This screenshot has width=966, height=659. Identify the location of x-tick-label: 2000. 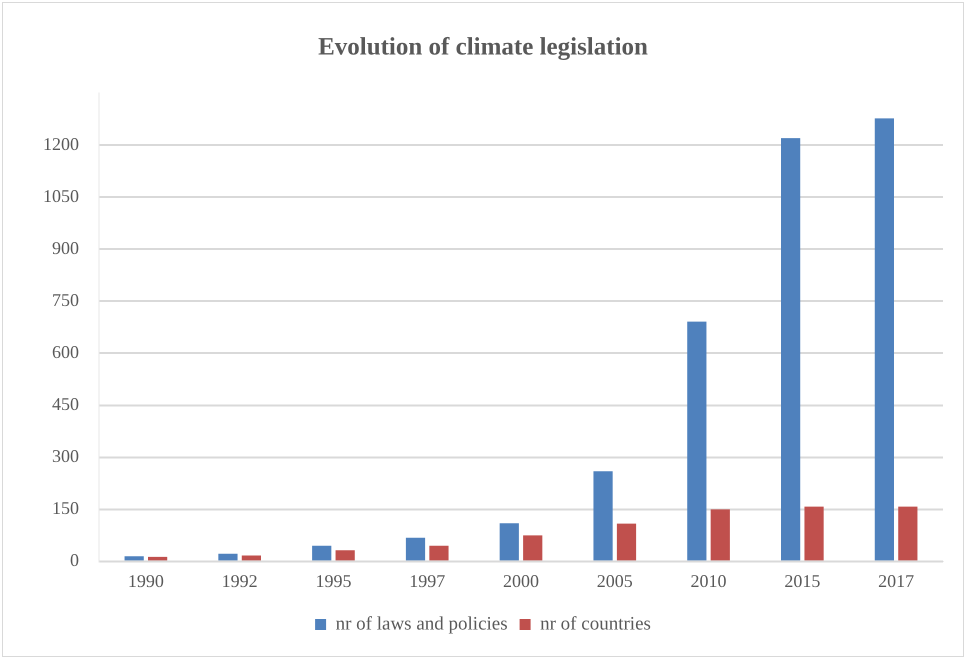
(521, 580).